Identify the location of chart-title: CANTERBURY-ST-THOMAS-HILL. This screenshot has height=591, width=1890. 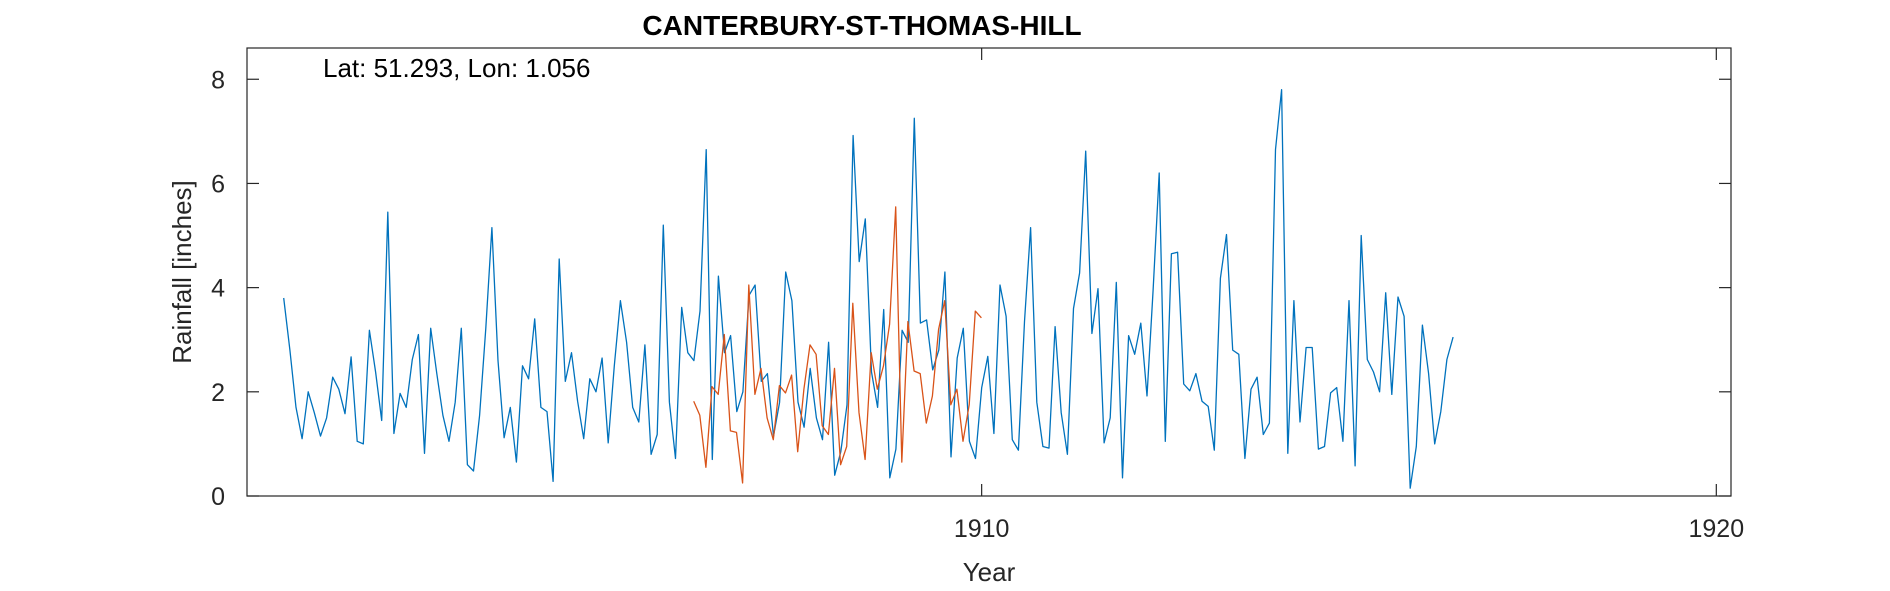
(861, 25).